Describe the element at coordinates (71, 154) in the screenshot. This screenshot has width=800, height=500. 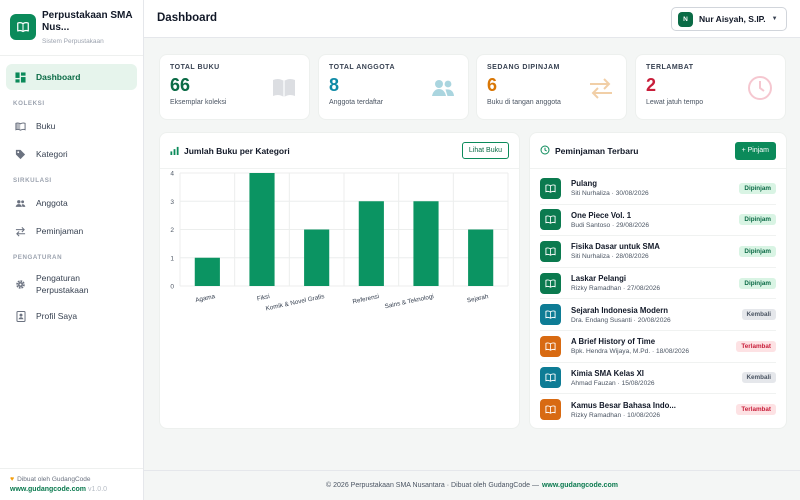
I see `sidebar-item-kategori: Kategori` at that location.